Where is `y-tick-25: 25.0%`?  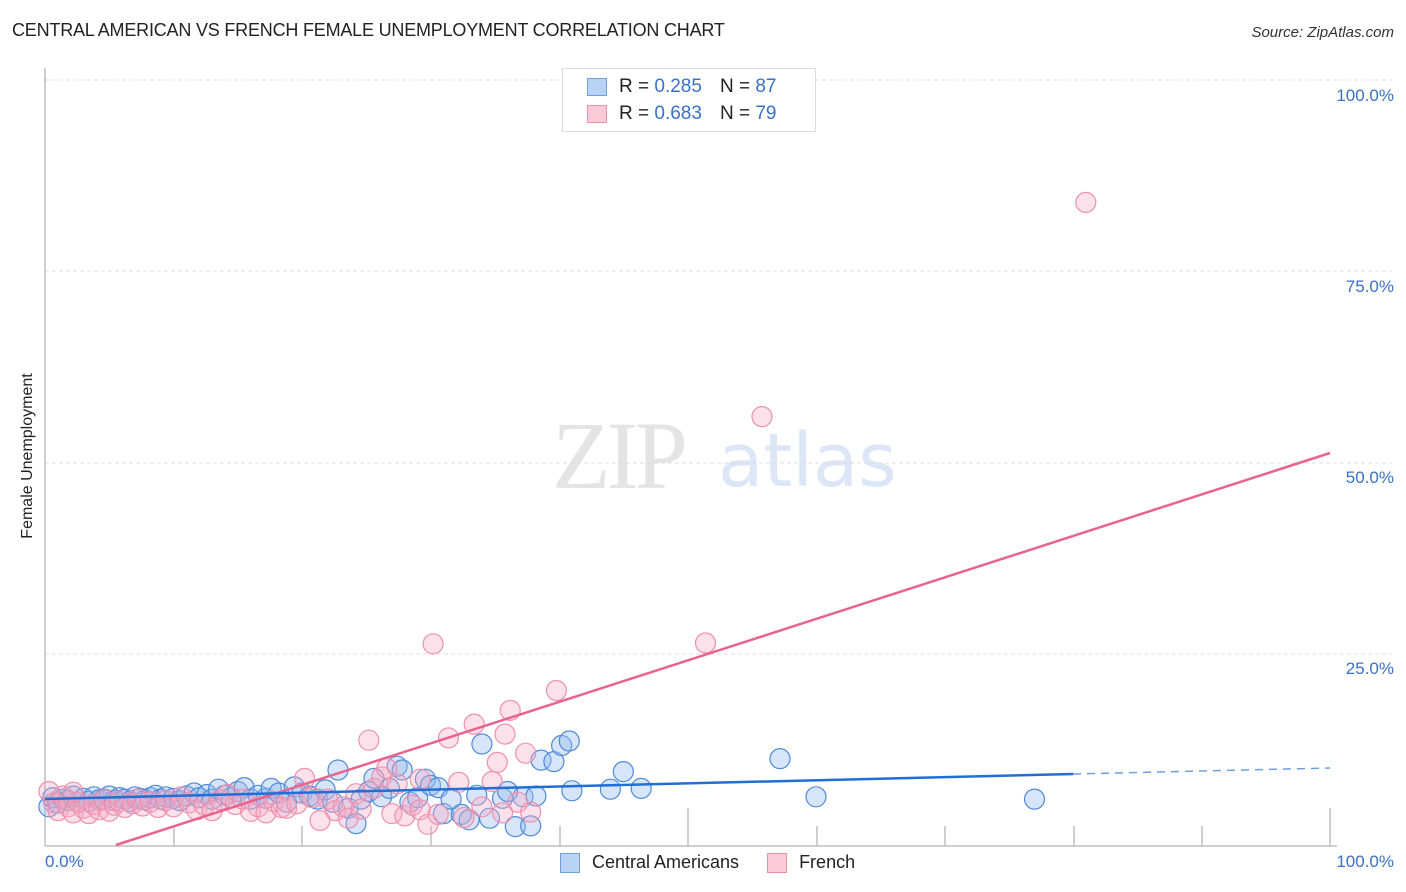
y-tick-25: 25.0% is located at coordinates (1369, 668).